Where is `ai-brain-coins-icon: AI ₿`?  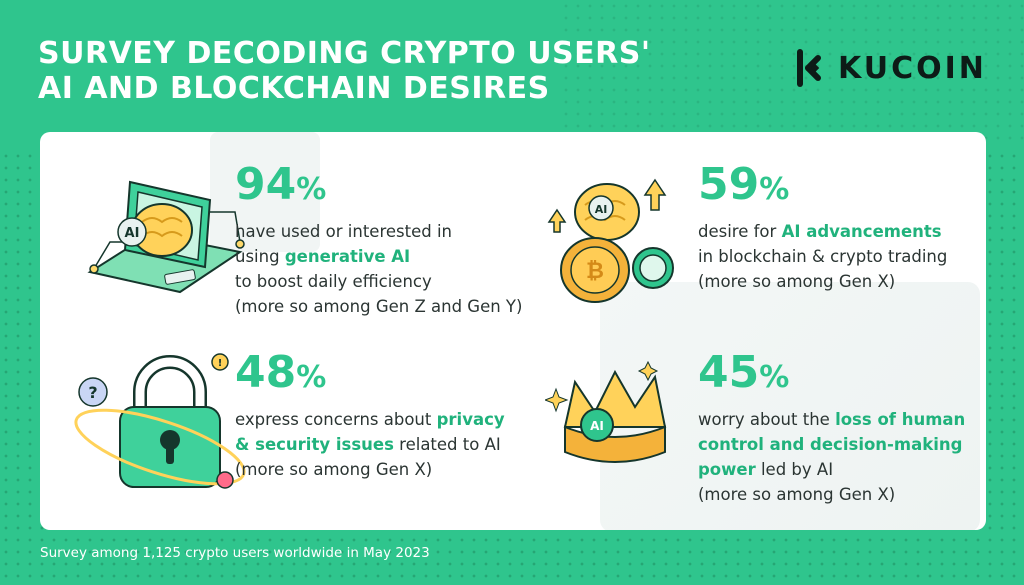
ai-brain-coins-icon: AI ₿ is located at coordinates (610, 240).